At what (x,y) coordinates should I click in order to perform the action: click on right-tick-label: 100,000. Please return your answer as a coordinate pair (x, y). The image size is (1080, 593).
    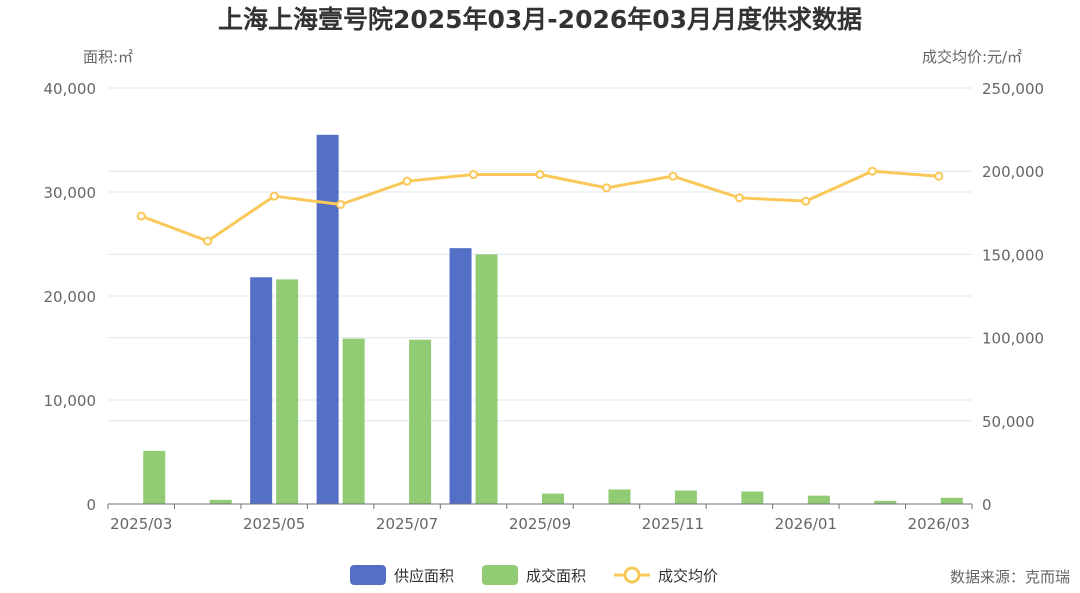
    Looking at the image, I should click on (1013, 339).